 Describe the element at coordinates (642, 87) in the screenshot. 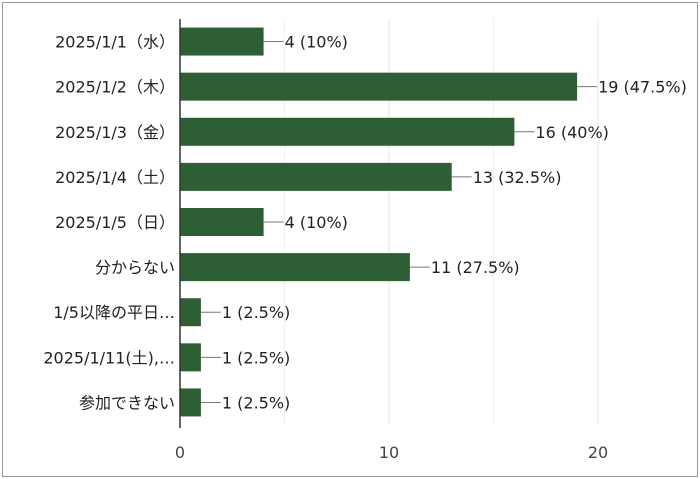

I see `data-label: 19 (47.5%)` at that location.